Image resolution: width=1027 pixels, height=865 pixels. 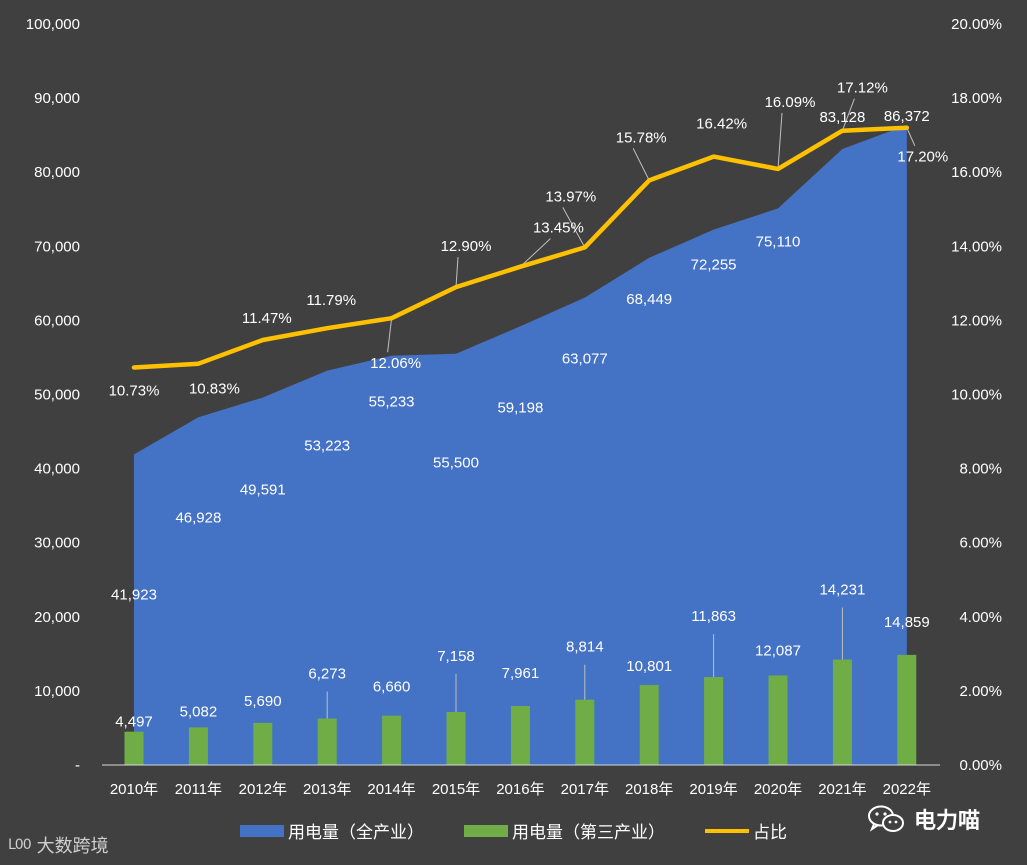 What do you see at coordinates (392, 402) in the screenshot?
I see `data-label-total-2014年: 55,233` at bounding box center [392, 402].